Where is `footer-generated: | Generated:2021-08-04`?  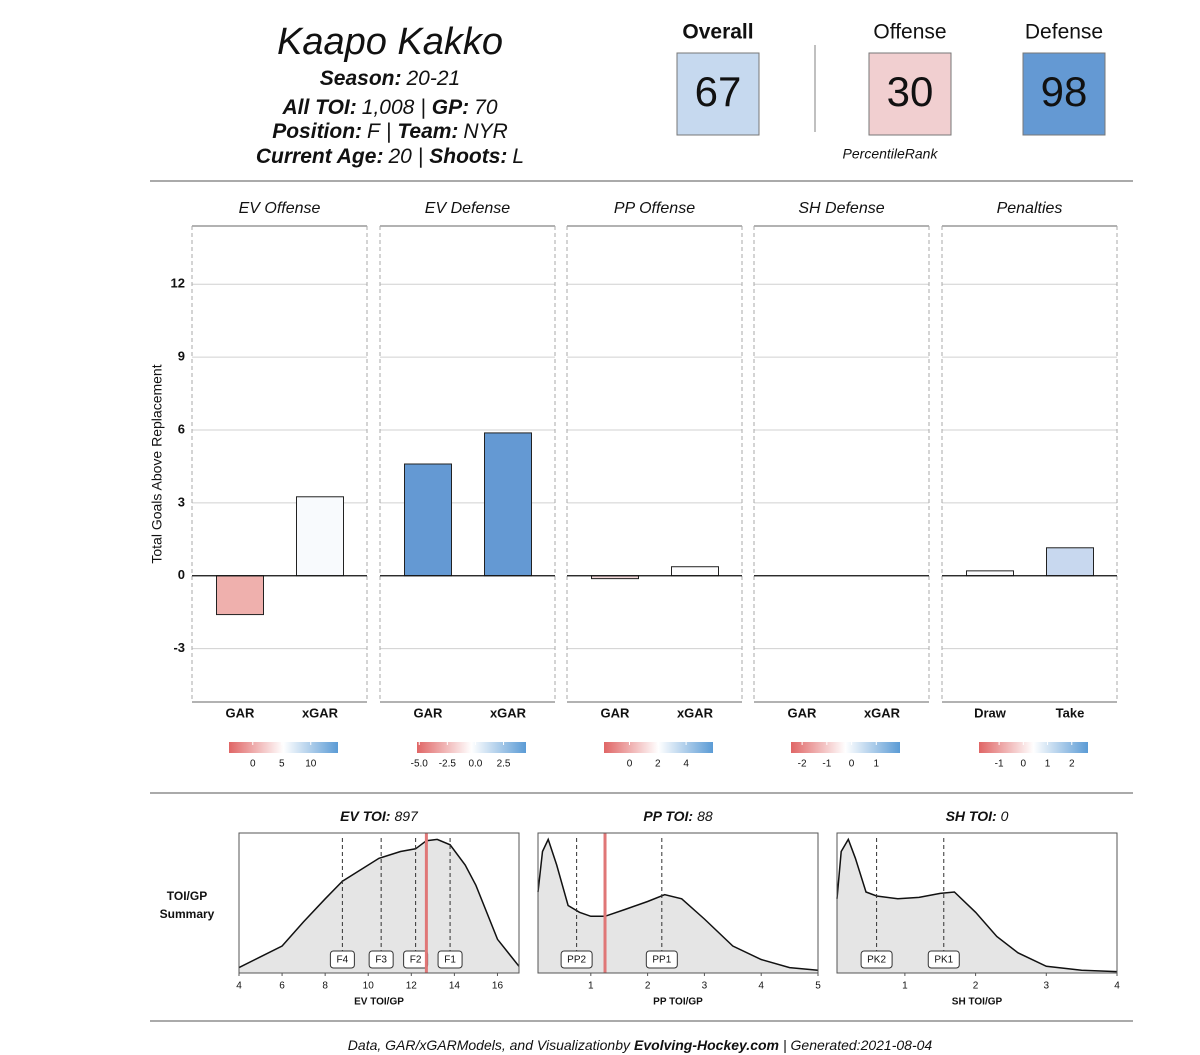
footer-generated: | Generated:2021-08-04 is located at coordinates (857, 1045).